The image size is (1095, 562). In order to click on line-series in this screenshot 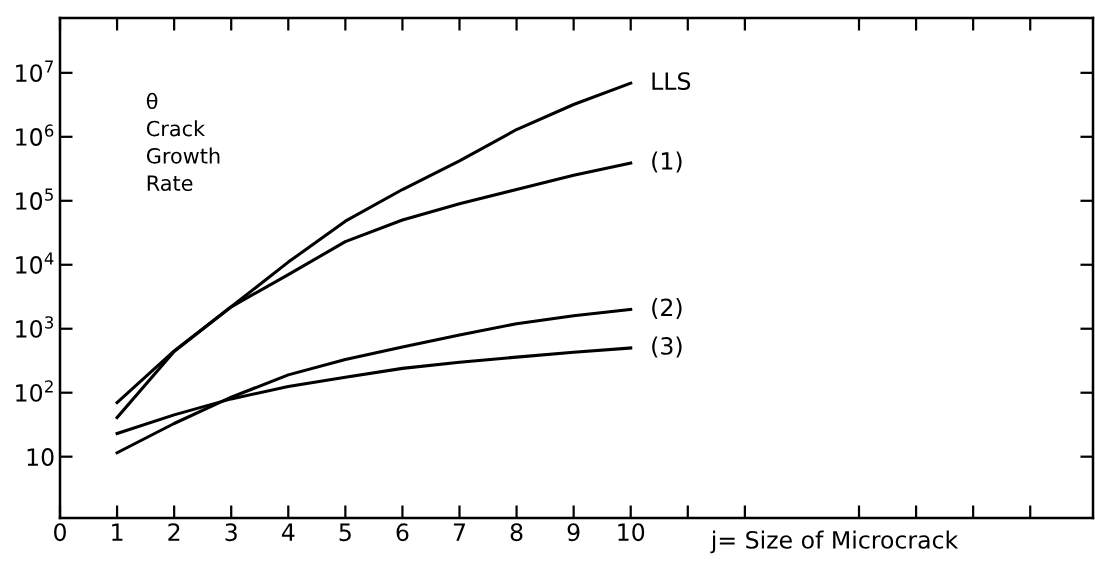, I will do `click(374, 381)`.